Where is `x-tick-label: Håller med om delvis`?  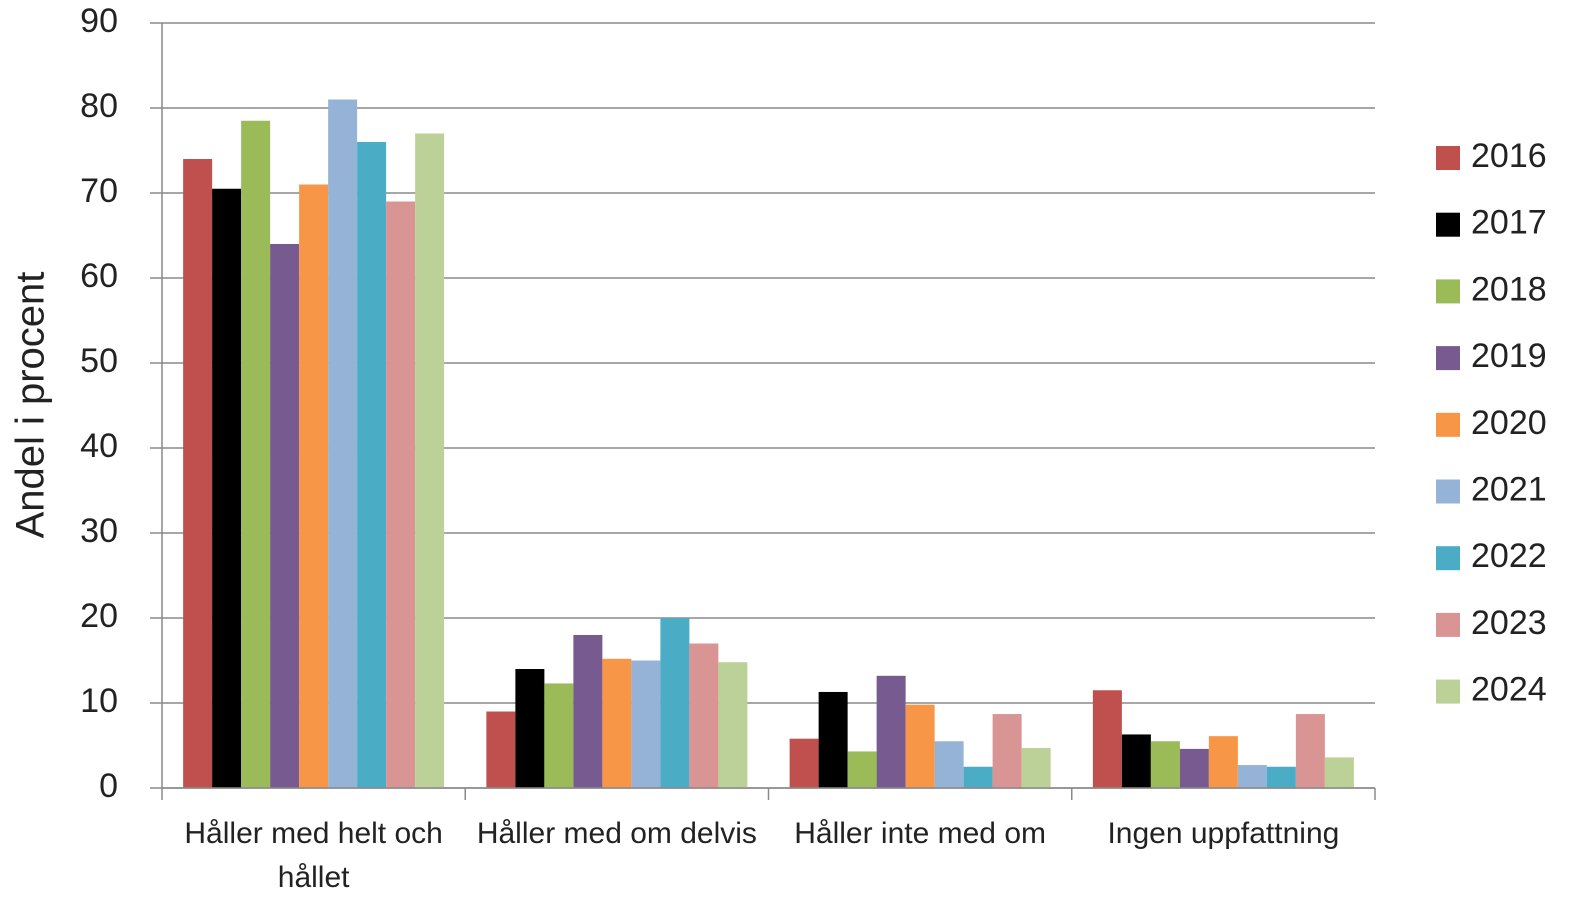
x-tick-label: Håller med om delvis is located at coordinates (616, 833).